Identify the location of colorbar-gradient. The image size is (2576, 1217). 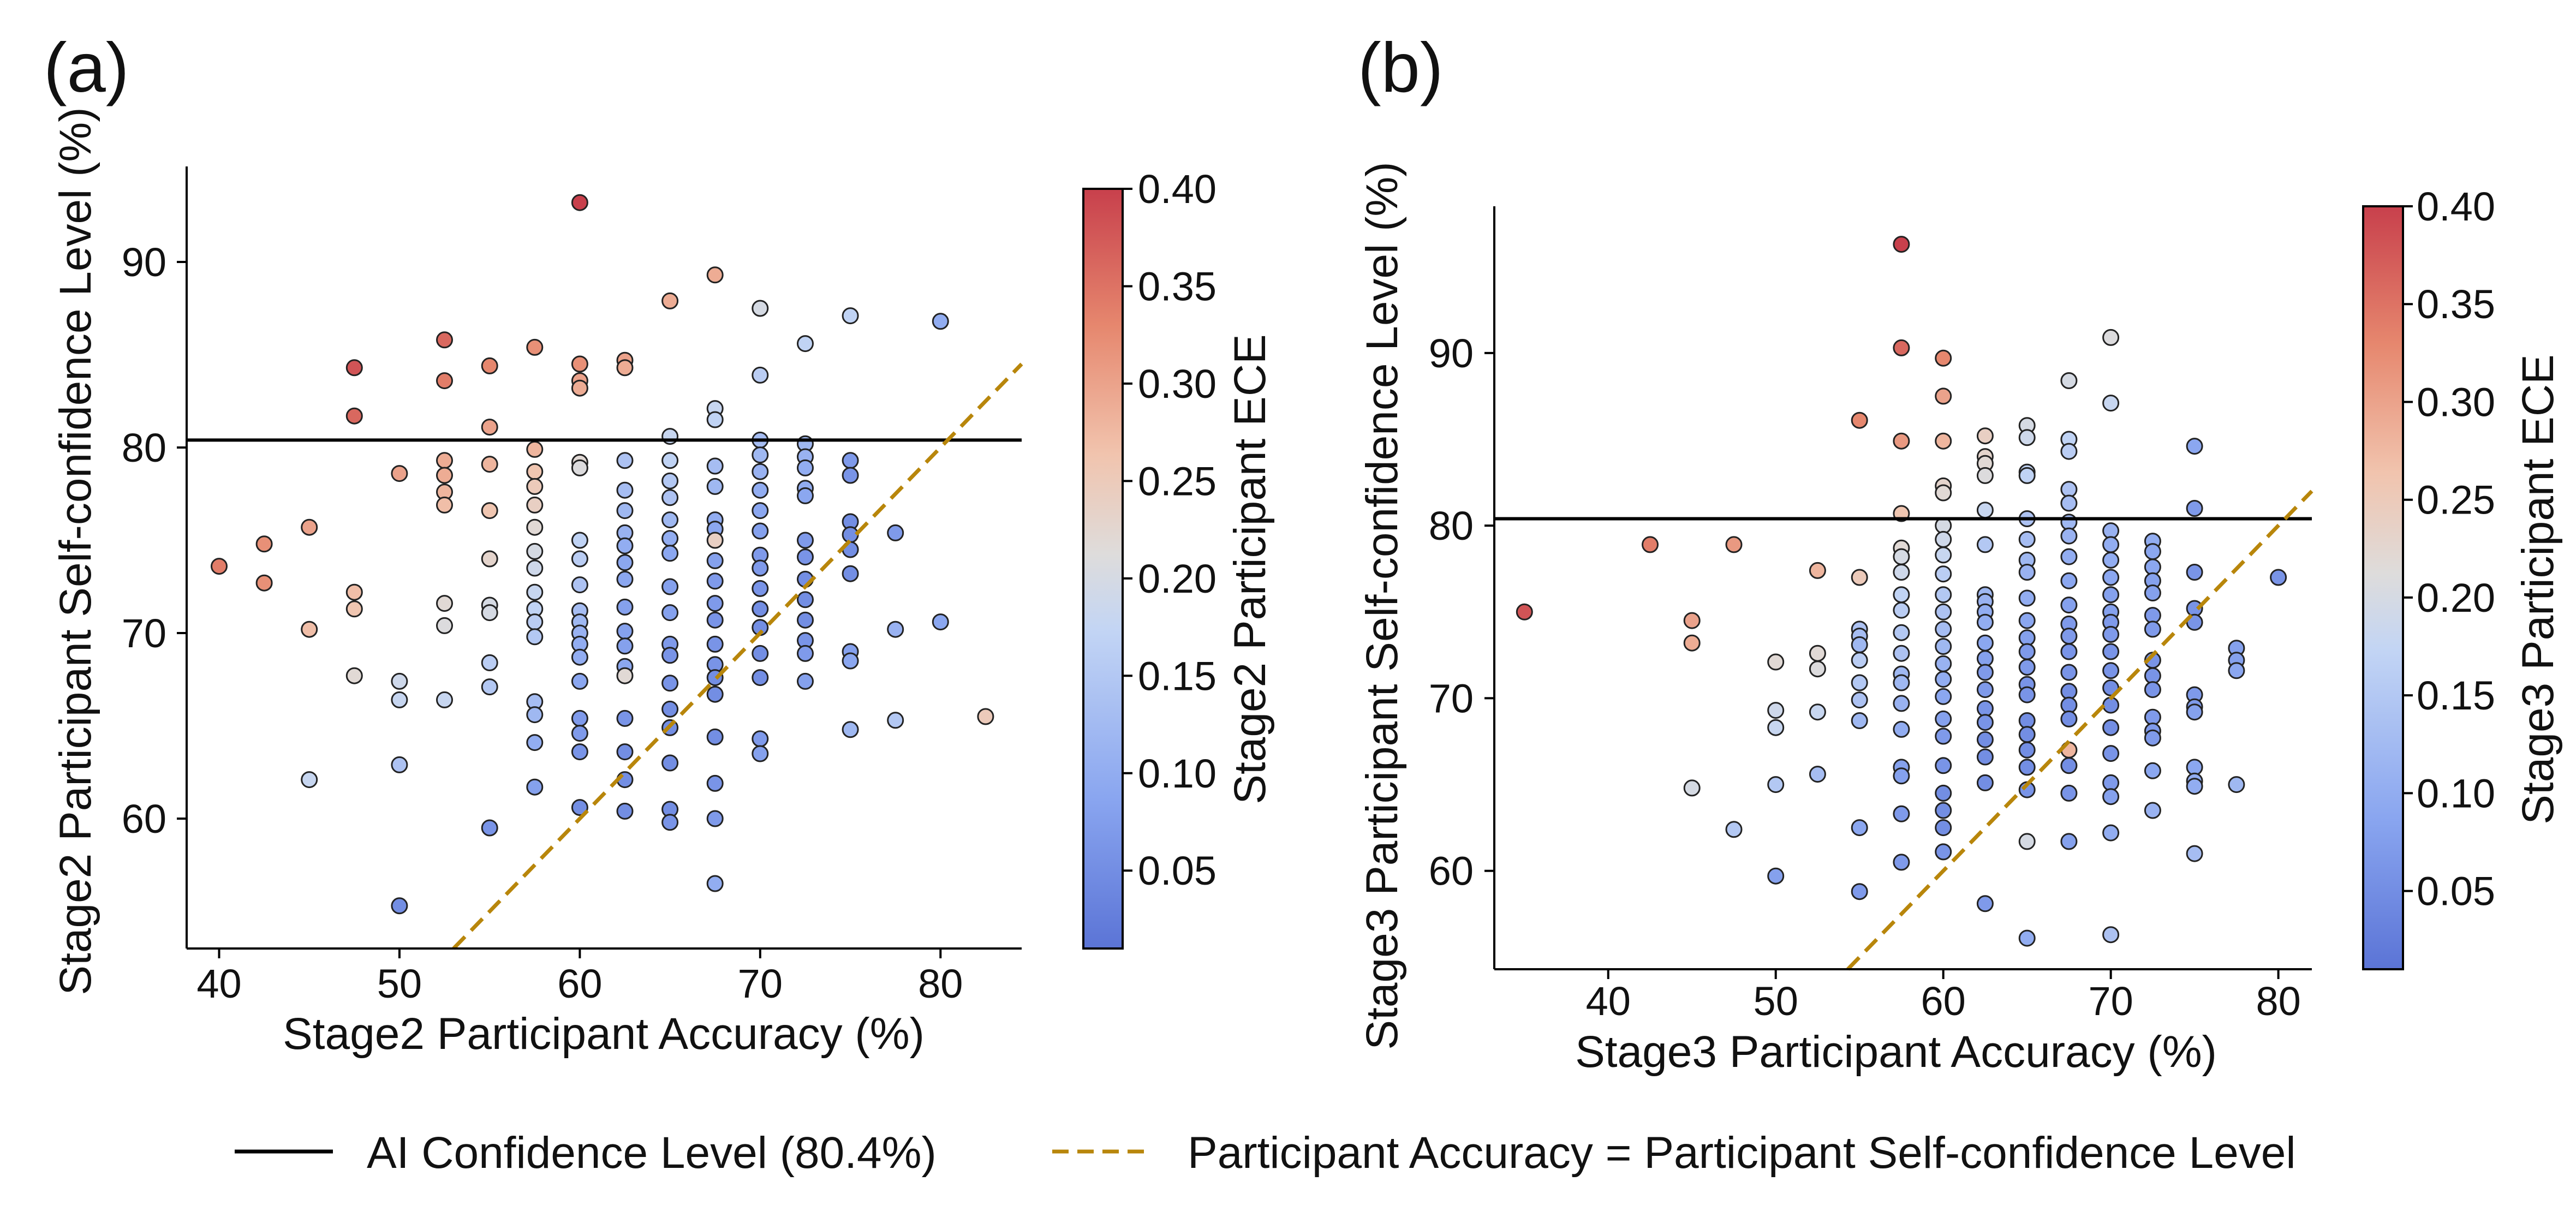
(2383, 587).